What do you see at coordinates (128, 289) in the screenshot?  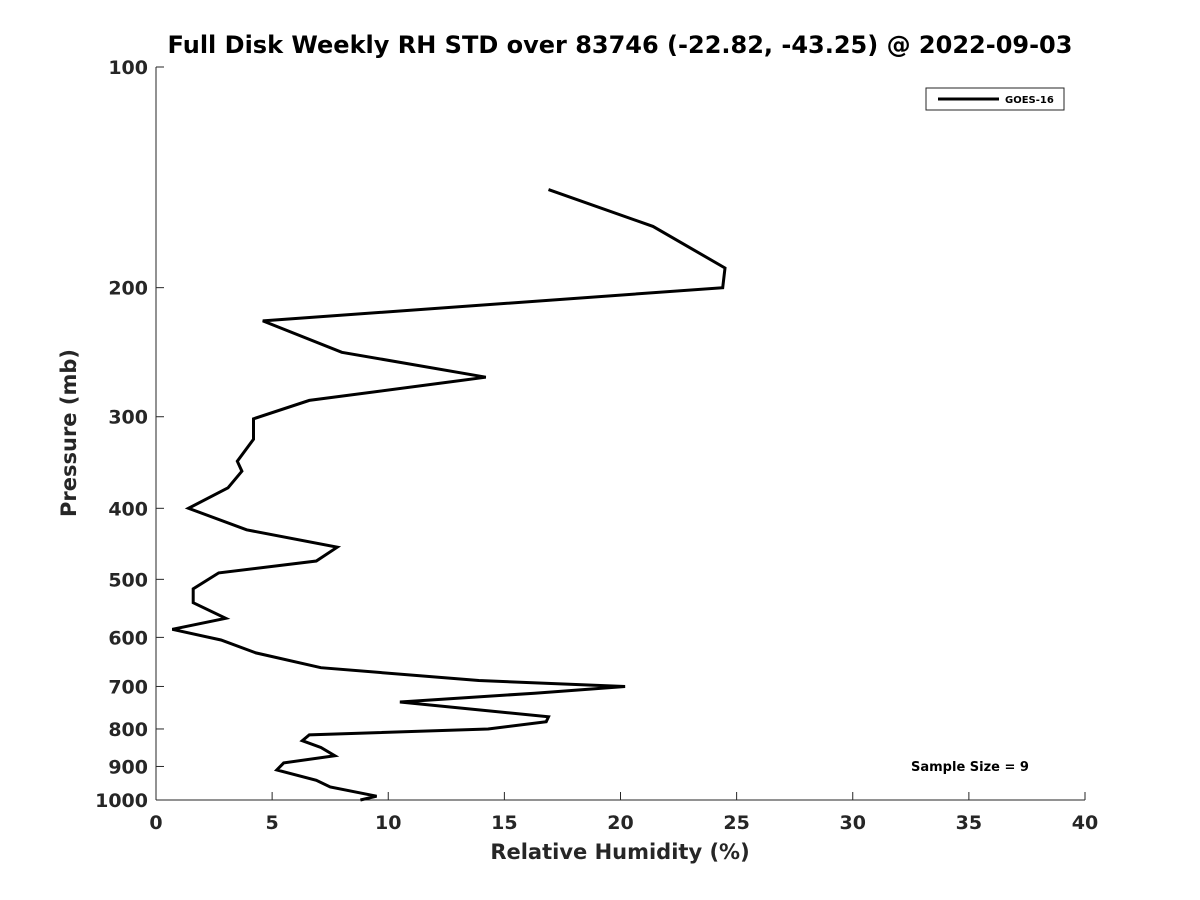 I see `y-tick-label: 200` at bounding box center [128, 289].